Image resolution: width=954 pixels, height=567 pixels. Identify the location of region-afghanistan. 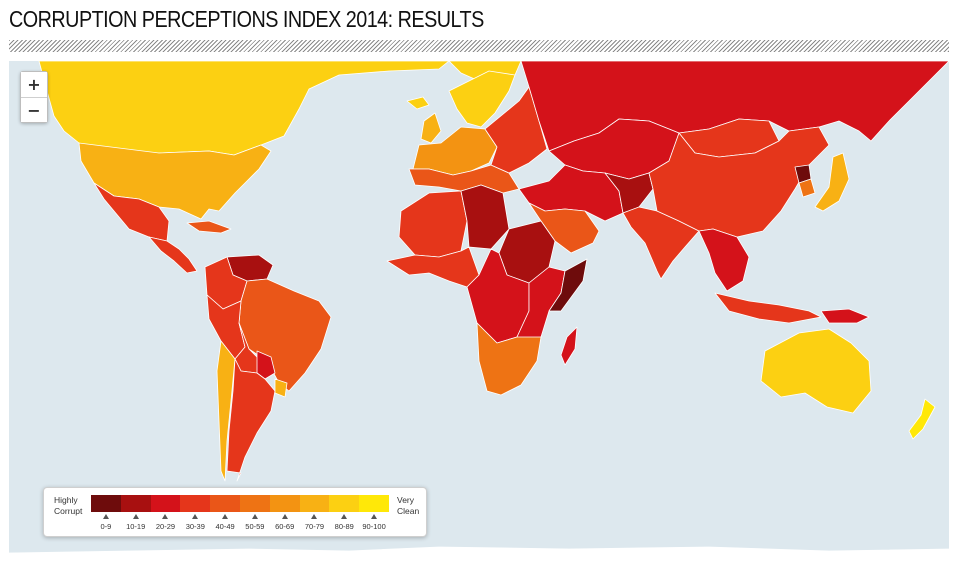
(629, 193).